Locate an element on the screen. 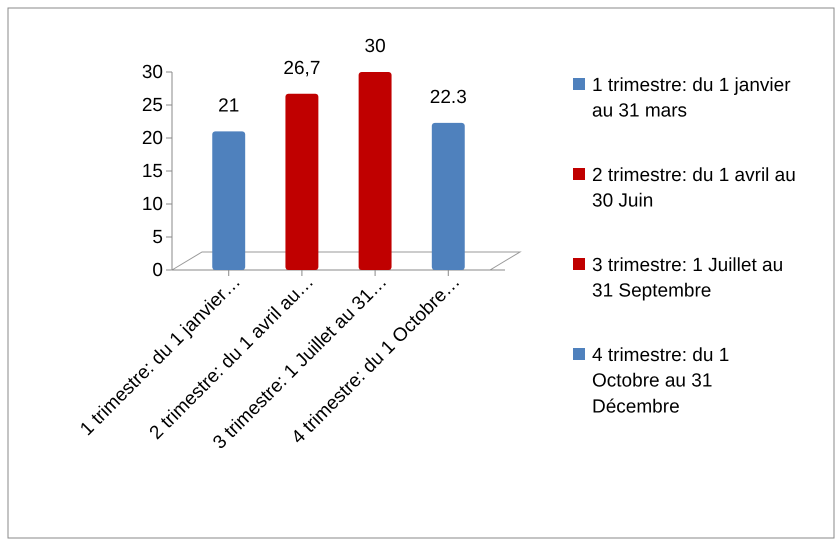 This screenshot has width=840, height=543. y-tick-label: 15 is located at coordinates (152, 171).